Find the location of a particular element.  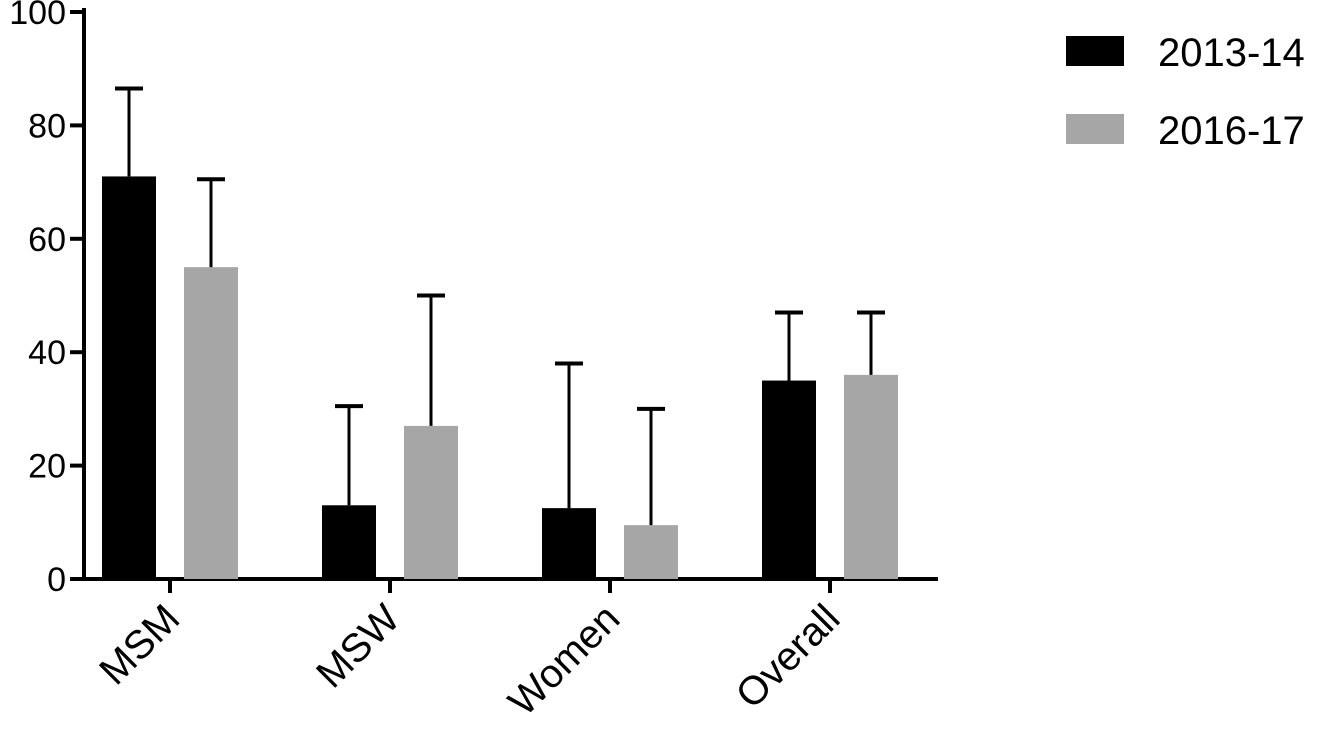

x-category-label: Women is located at coordinates (564, 660).